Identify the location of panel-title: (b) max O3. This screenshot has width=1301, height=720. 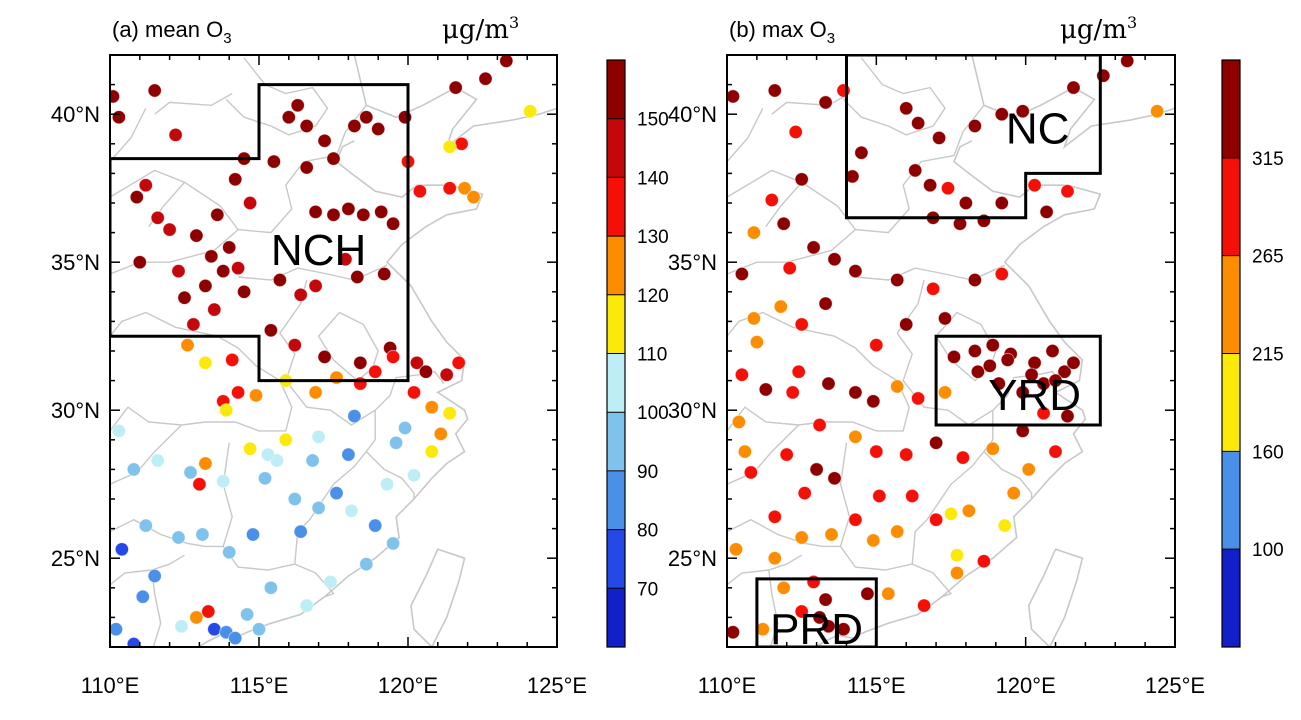
(782, 32).